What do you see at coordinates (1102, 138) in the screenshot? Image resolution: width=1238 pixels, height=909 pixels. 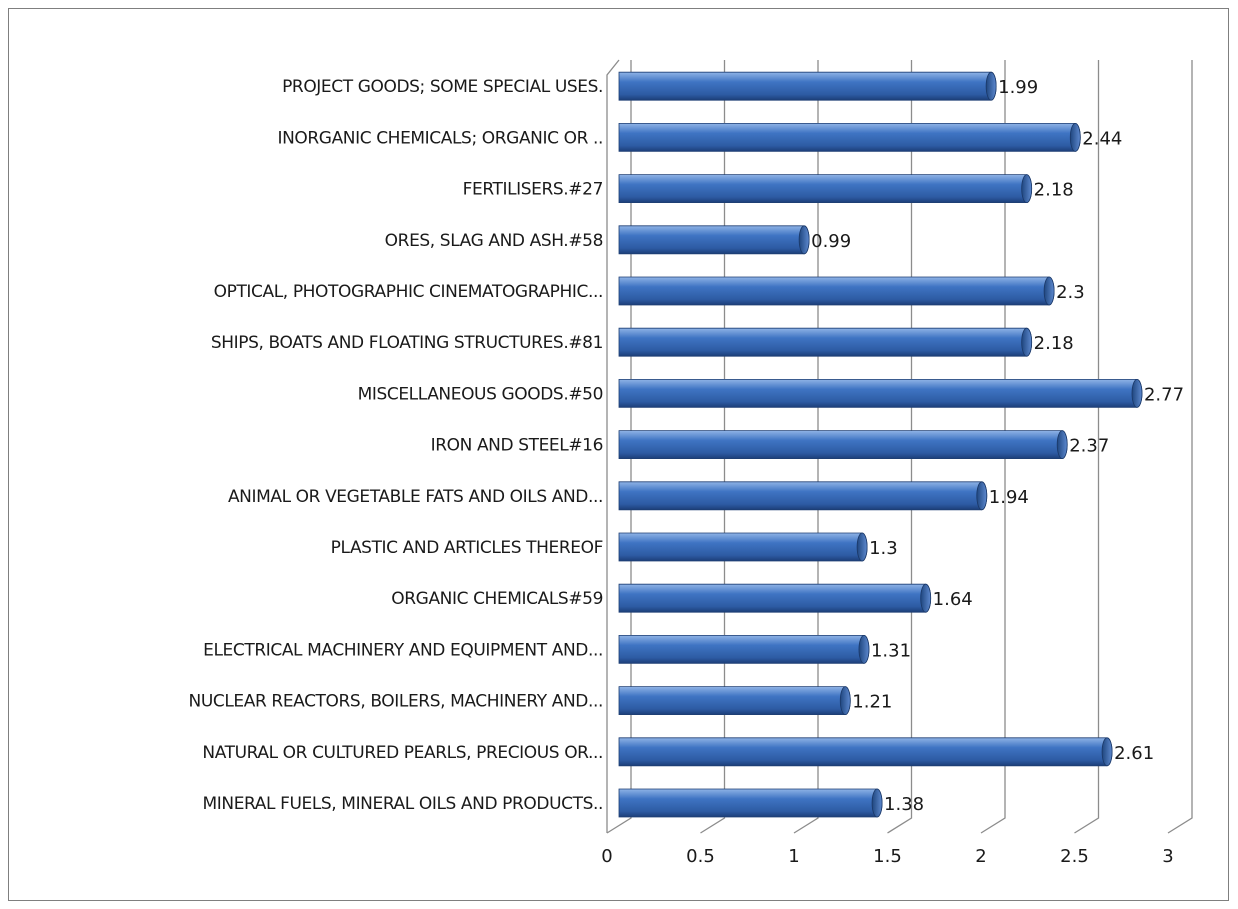 I see `value-label: 2.44` at bounding box center [1102, 138].